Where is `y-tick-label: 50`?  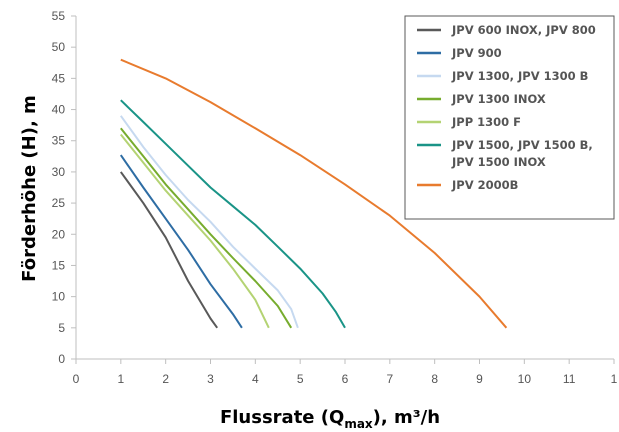
y-tick-label: 50 is located at coordinates (59, 47).